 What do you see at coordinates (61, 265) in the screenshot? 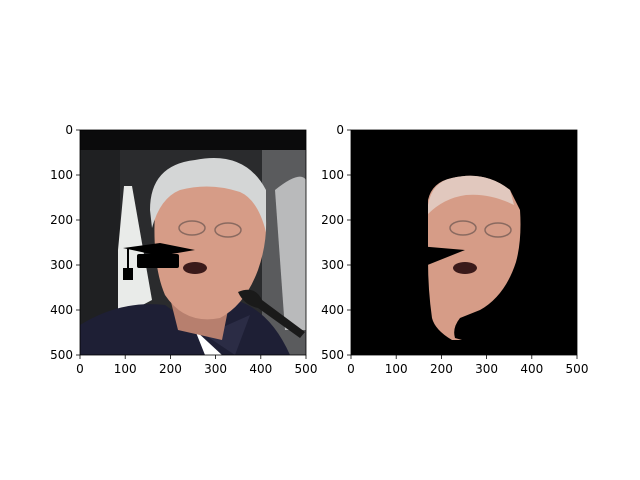
I see `left-y-tick-label: 300` at bounding box center [61, 265].